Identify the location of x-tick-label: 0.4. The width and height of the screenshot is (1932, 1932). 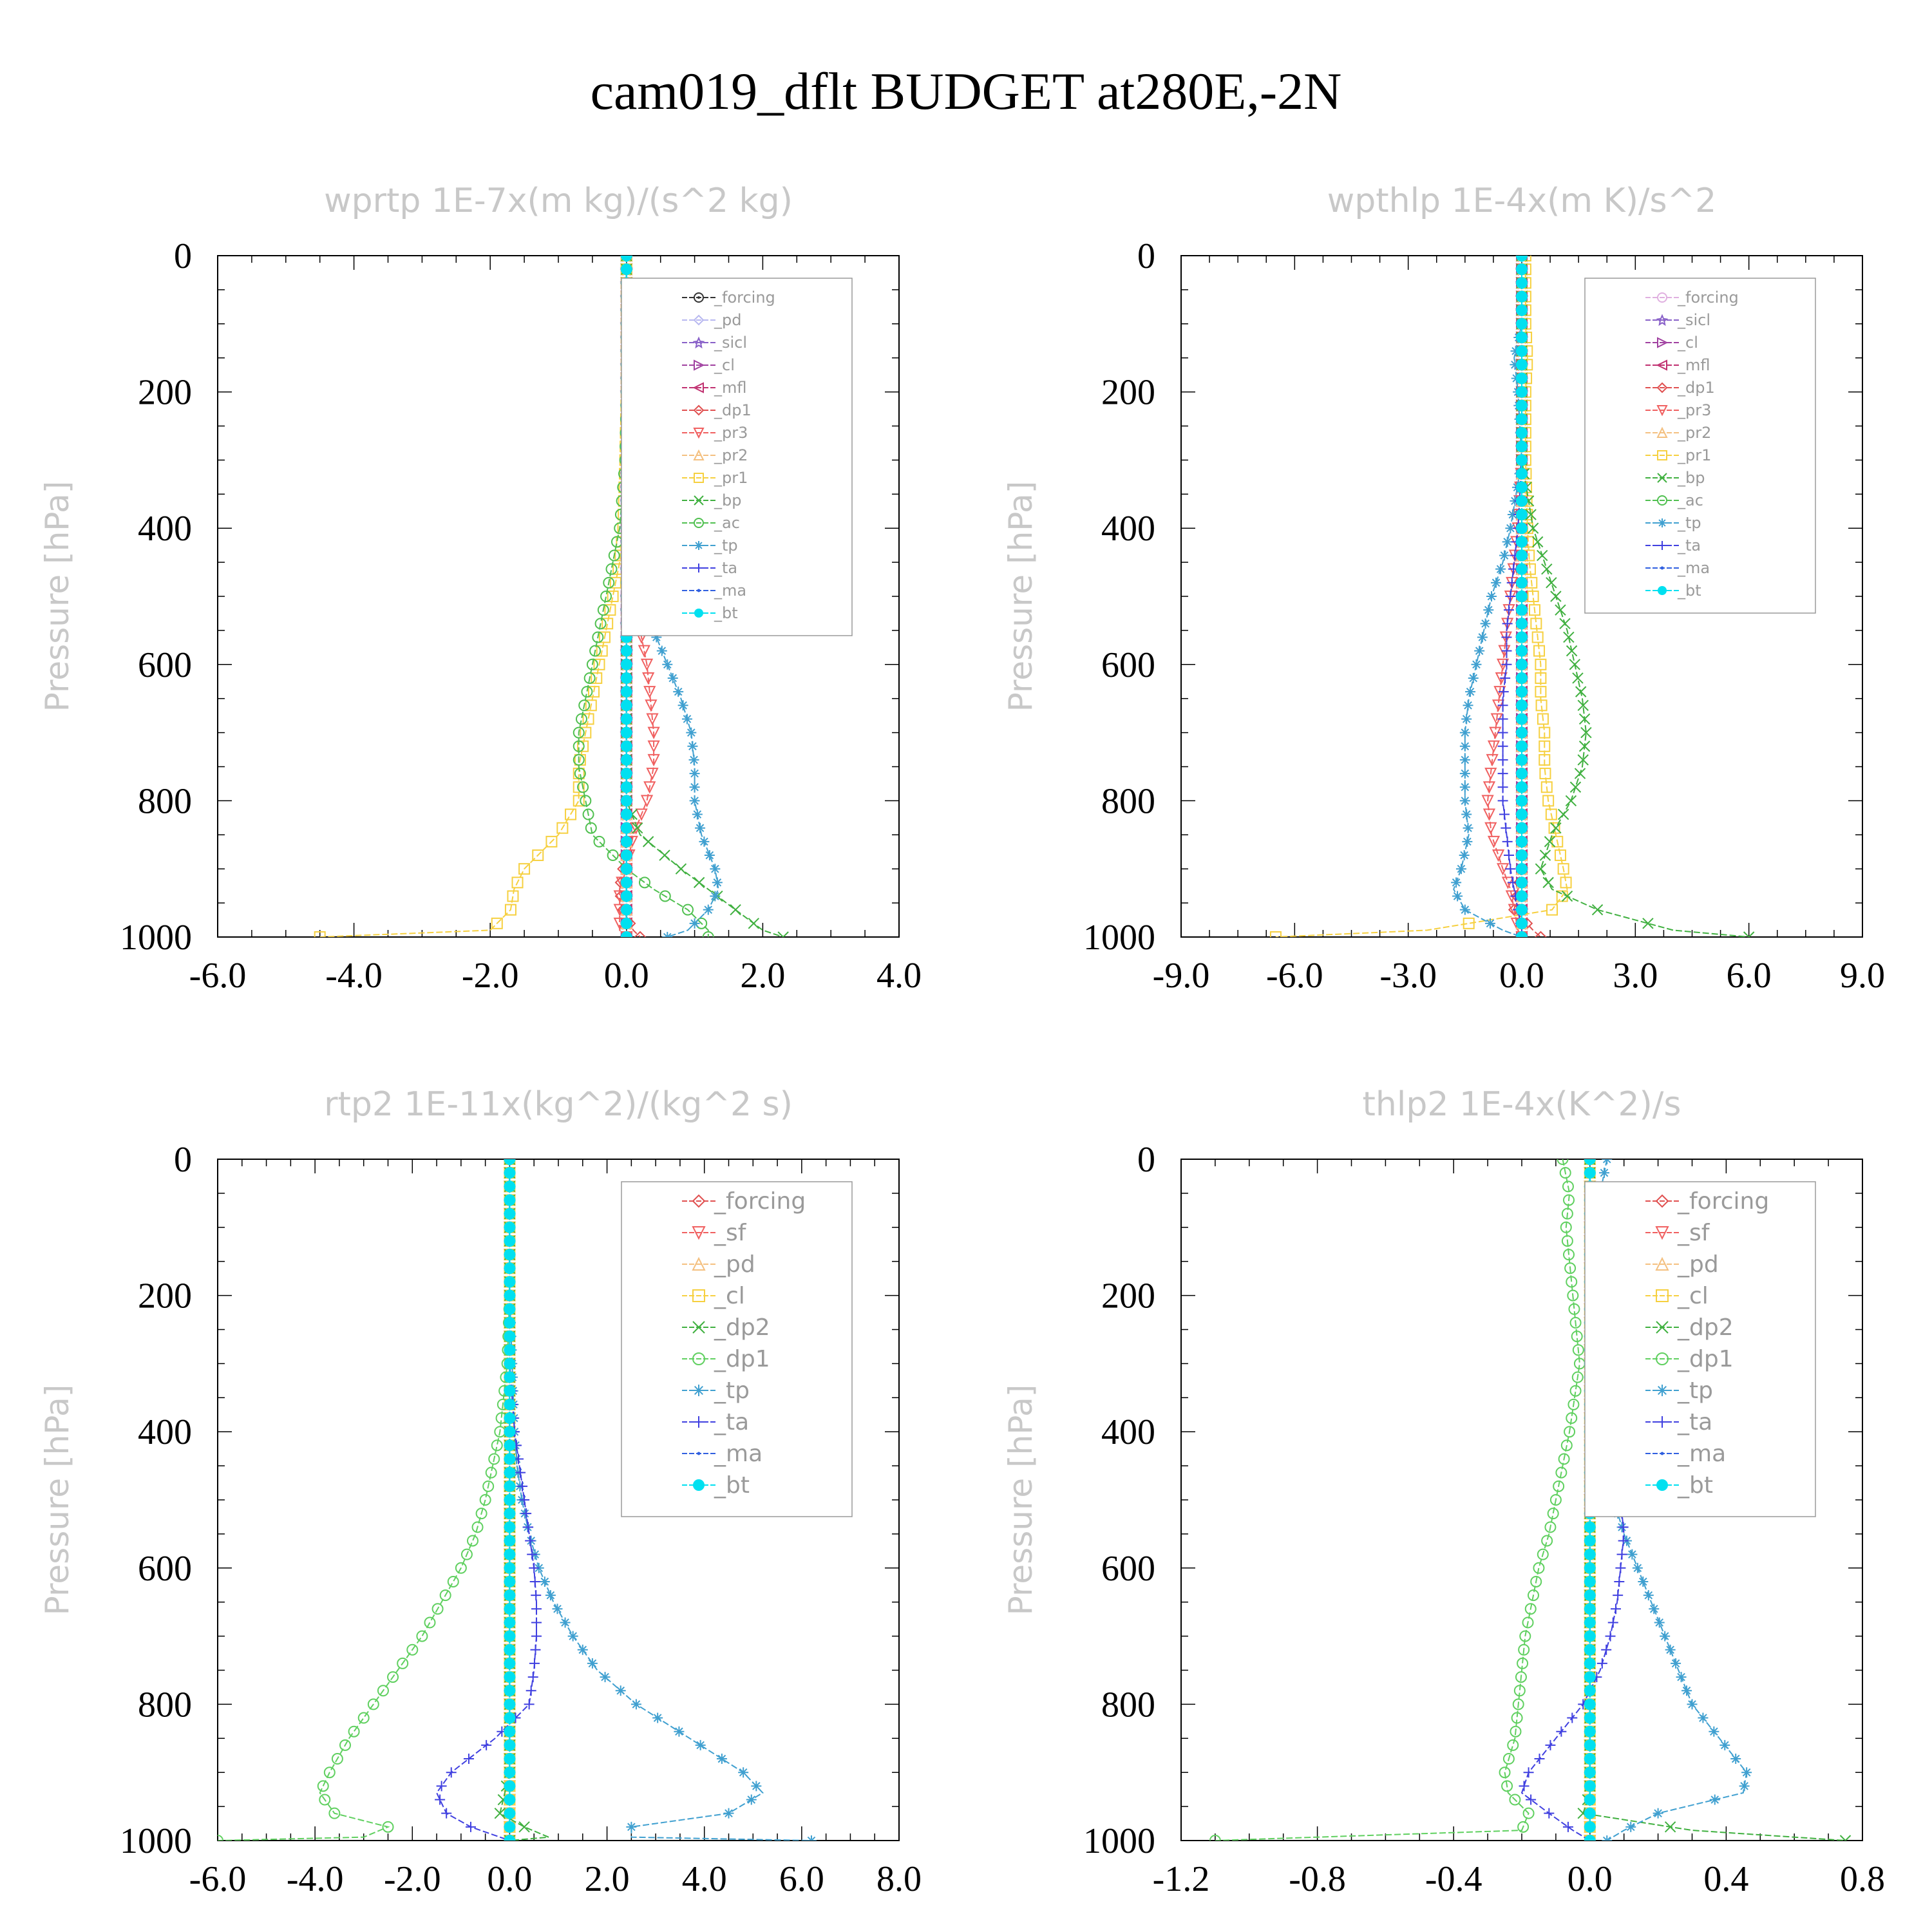
(1725, 1879).